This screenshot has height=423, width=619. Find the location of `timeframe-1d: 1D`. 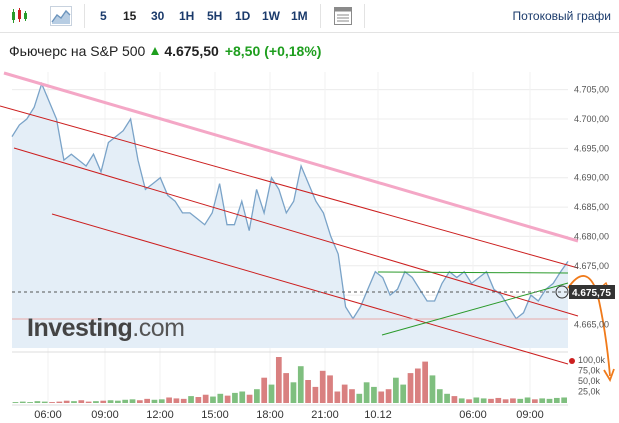

timeframe-1d: 1D is located at coordinates (243, 16).